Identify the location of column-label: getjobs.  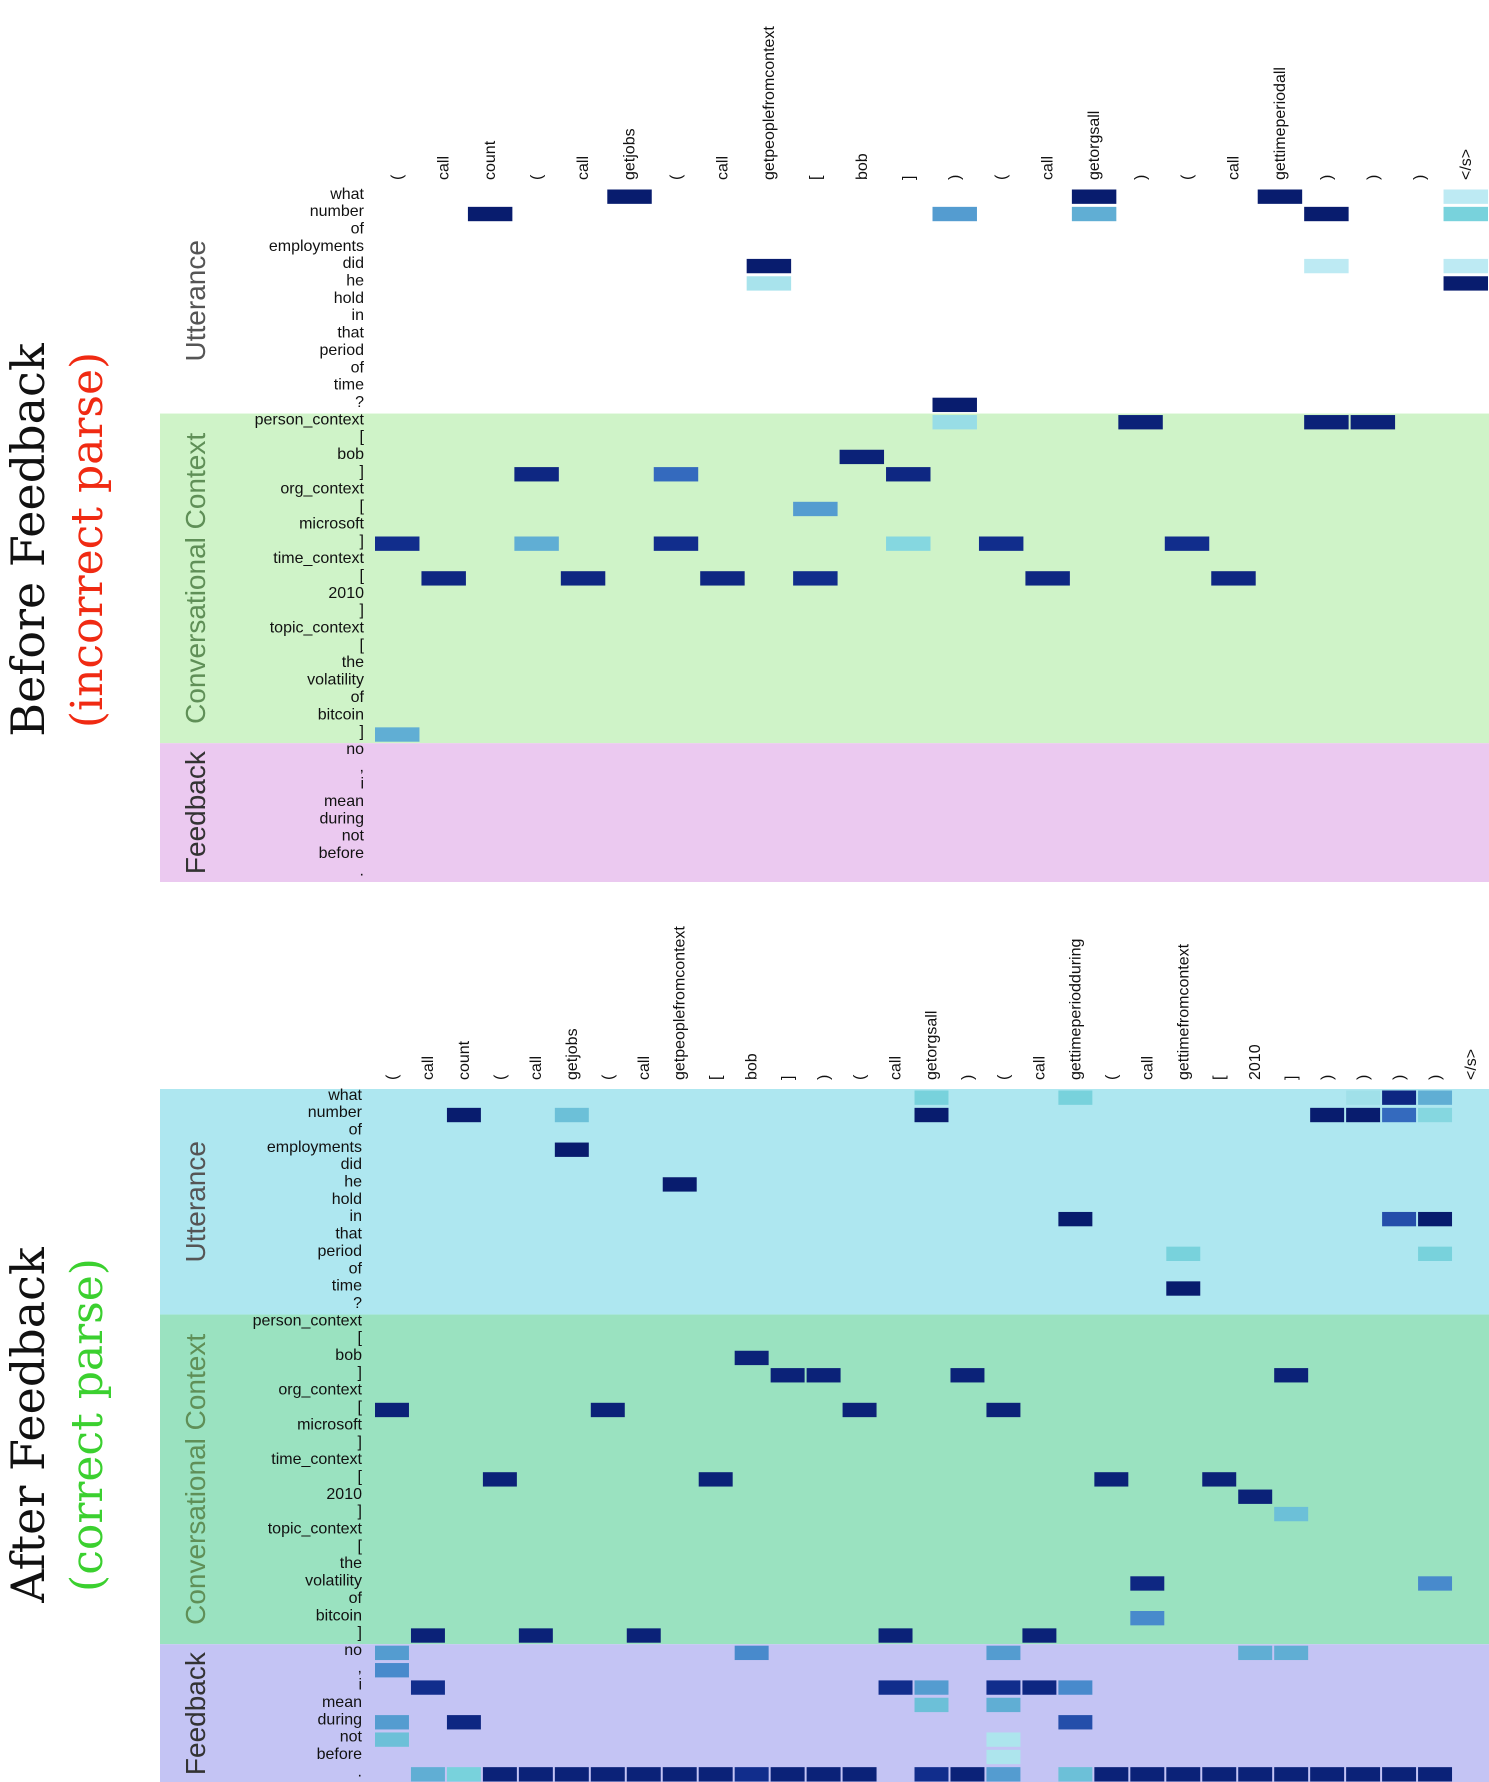
(572, 1054).